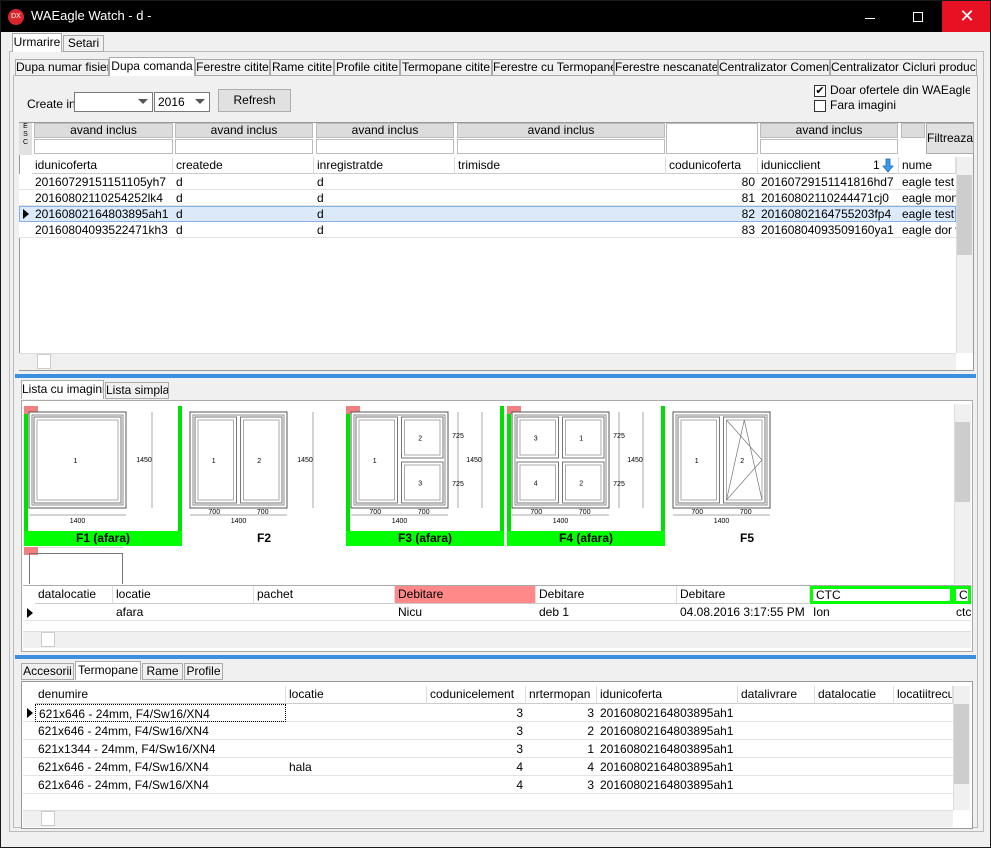 This screenshot has height=848, width=991. What do you see at coordinates (203, 671) in the screenshot?
I see `tab: Profile` at bounding box center [203, 671].